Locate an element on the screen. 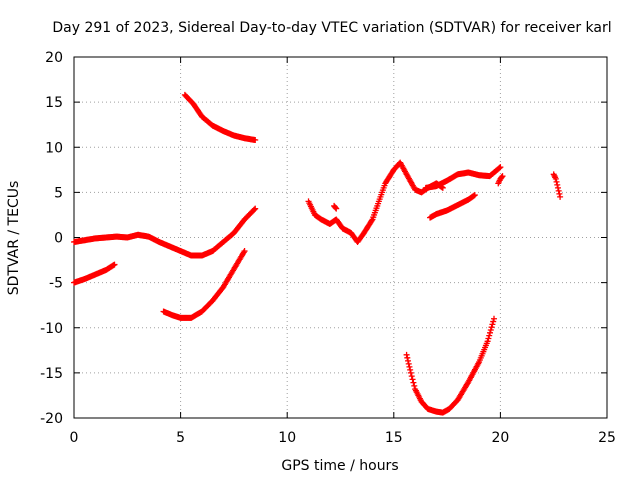 Image resolution: width=640 pixels, height=480 pixels. y-tick-label: -10 is located at coordinates (51, 329).